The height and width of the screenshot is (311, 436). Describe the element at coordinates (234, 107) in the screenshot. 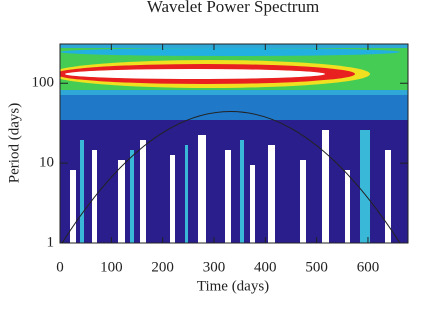

I see `field-band` at that location.